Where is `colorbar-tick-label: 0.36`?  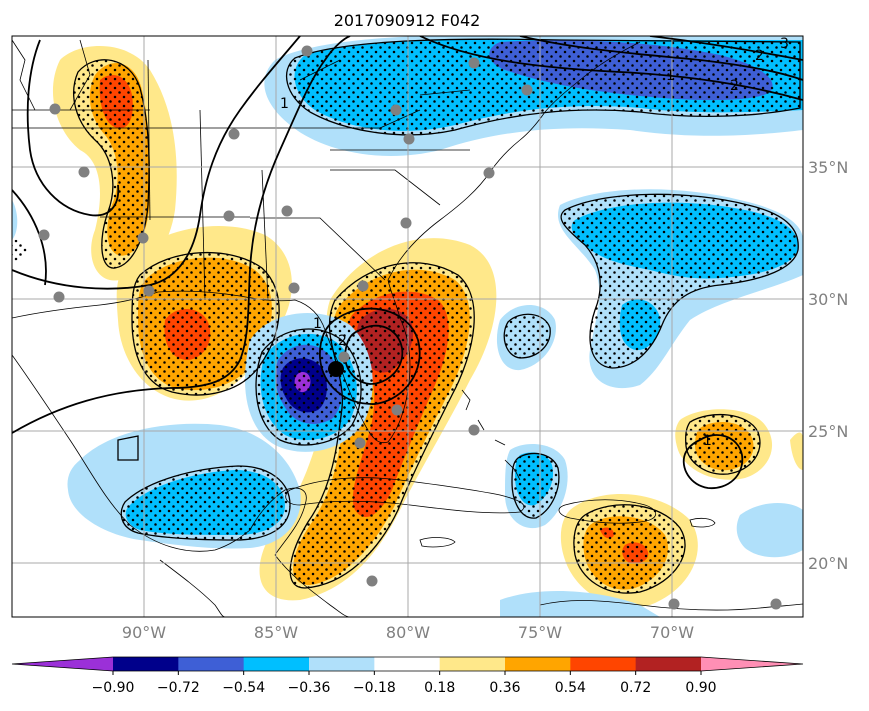 colorbar-tick-label: 0.36 is located at coordinates (504, 688).